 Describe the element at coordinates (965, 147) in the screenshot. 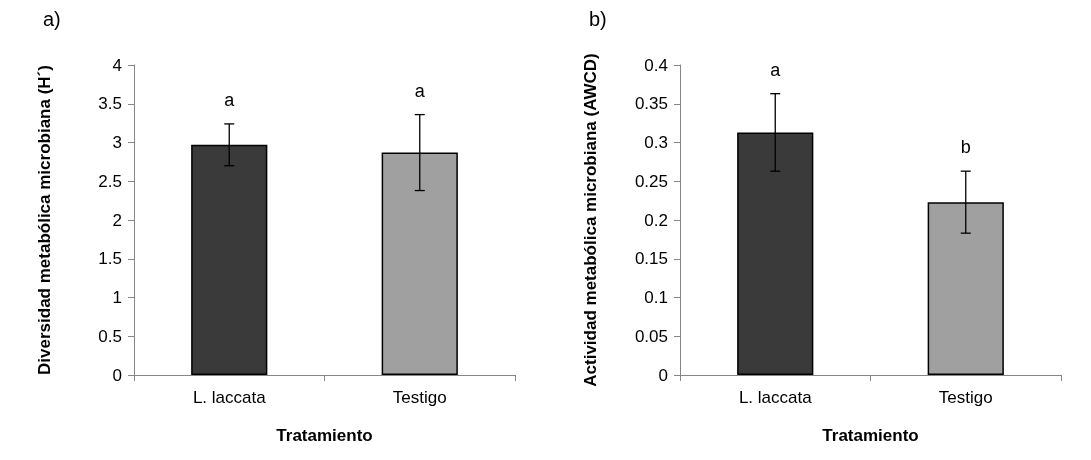

I see `annotation: b` at that location.